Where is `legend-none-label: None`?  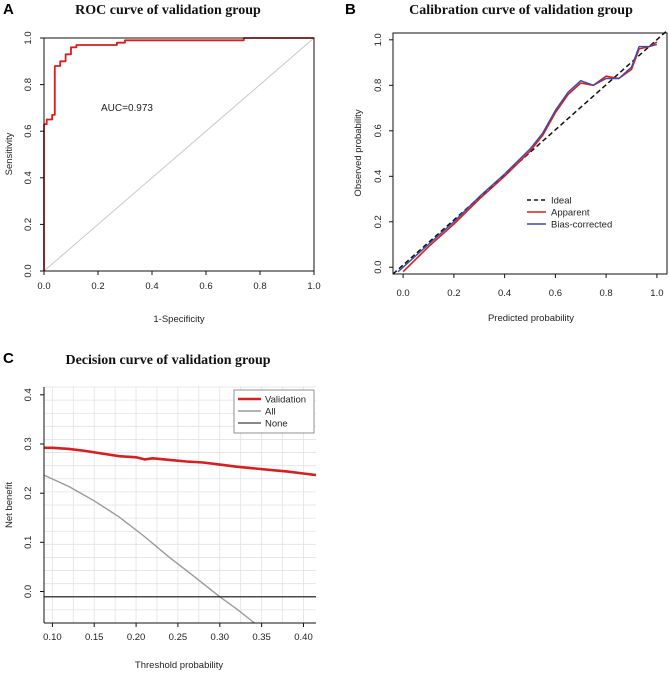
legend-none-label: None is located at coordinates (276, 424).